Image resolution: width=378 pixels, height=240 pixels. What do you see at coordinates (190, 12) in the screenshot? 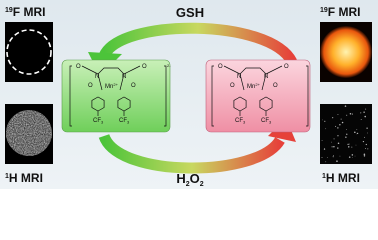
I see `gsh-label: GSH` at bounding box center [190, 12].